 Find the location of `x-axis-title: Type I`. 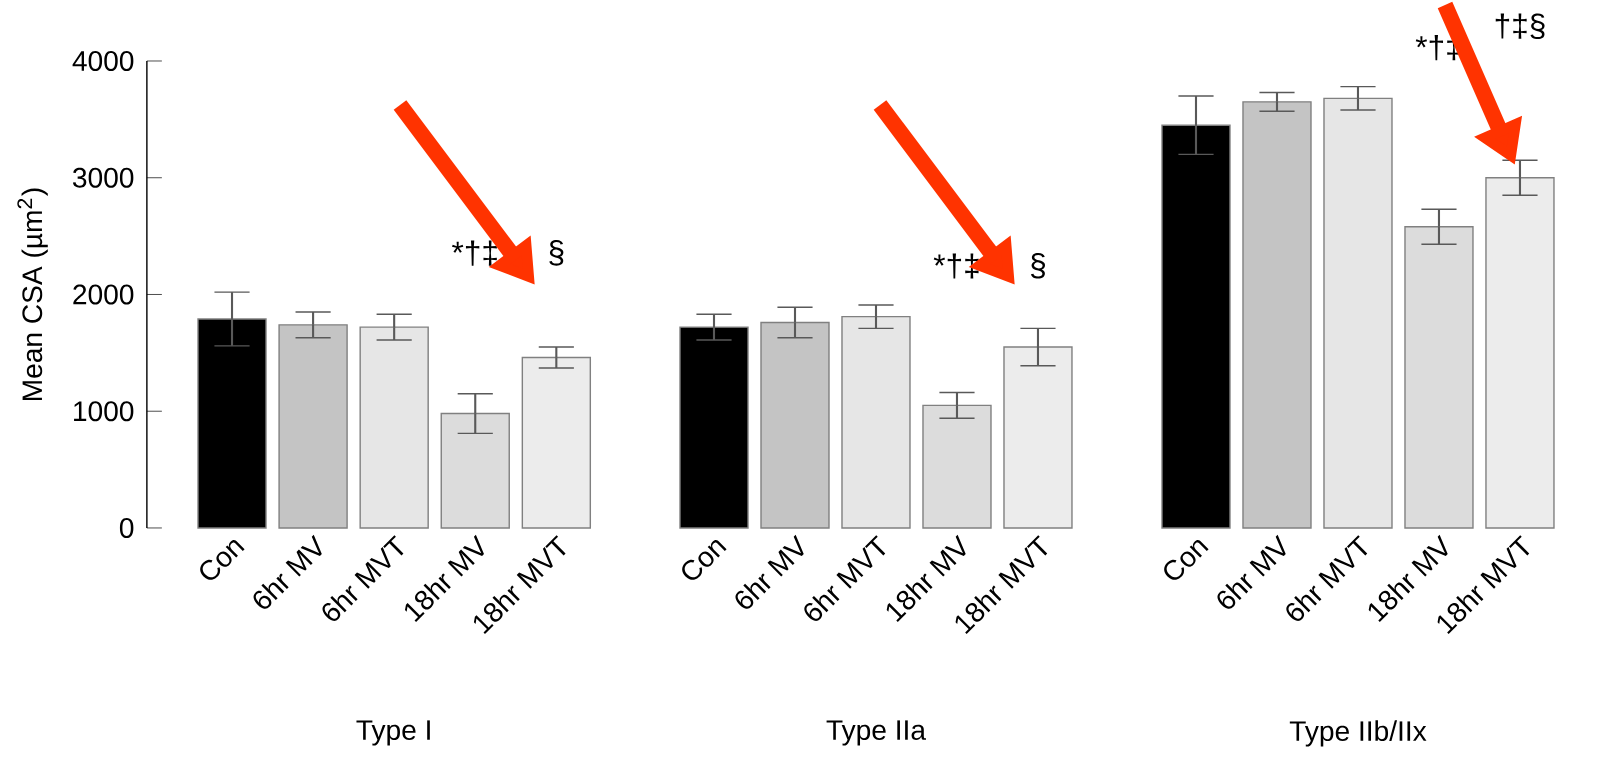

x-axis-title: Type I is located at coordinates (393, 733).